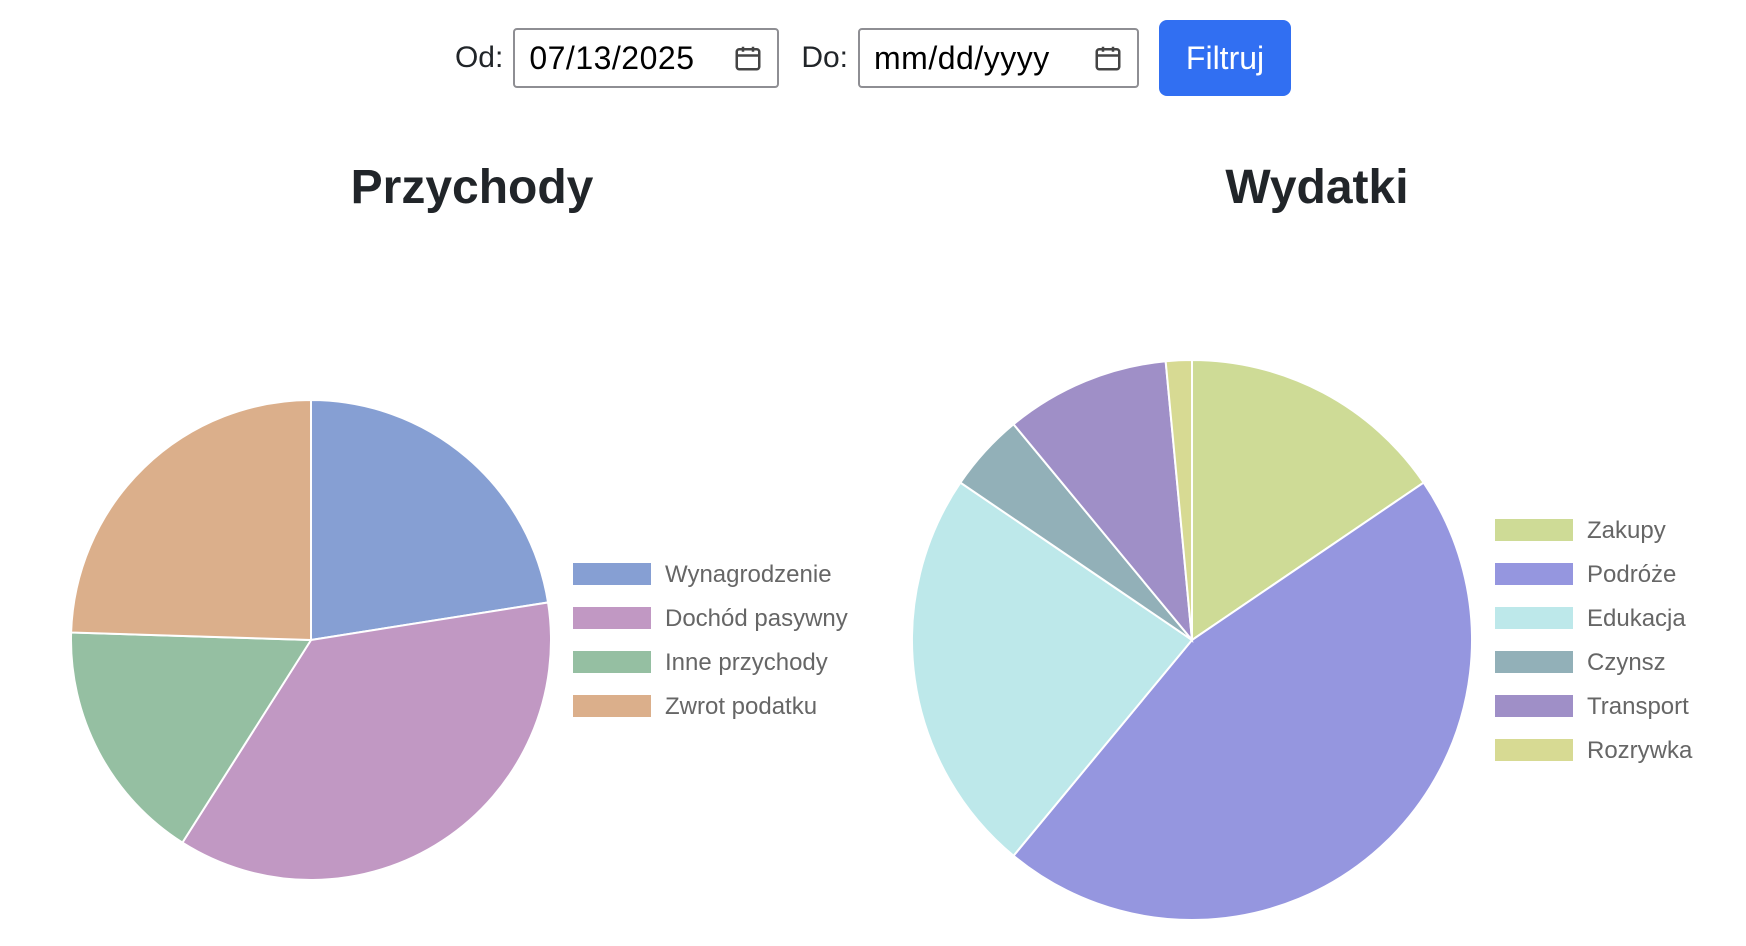 The image size is (1746, 946). I want to click on income-legend-swatch-inne-przychody, so click(612, 662).